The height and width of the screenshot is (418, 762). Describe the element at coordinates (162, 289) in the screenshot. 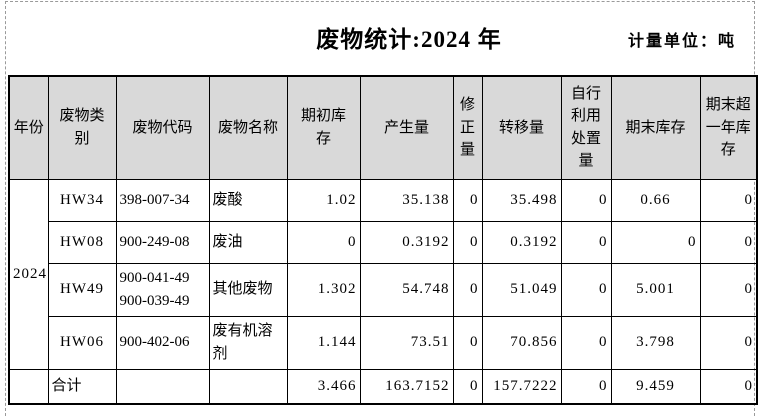

I see `cell-code: 900-041-49 900-039-49` at that location.